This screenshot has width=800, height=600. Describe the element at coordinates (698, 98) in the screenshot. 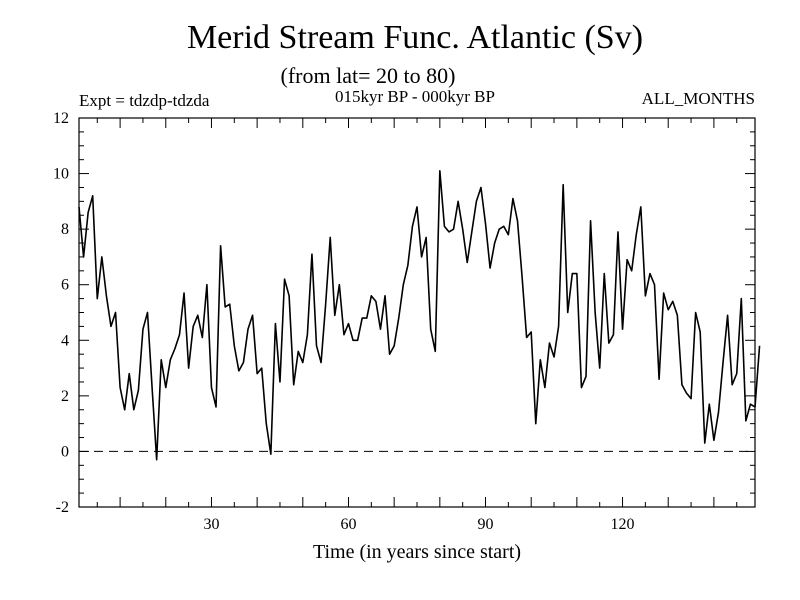

I see `months-label: ALL_MONTHS` at that location.